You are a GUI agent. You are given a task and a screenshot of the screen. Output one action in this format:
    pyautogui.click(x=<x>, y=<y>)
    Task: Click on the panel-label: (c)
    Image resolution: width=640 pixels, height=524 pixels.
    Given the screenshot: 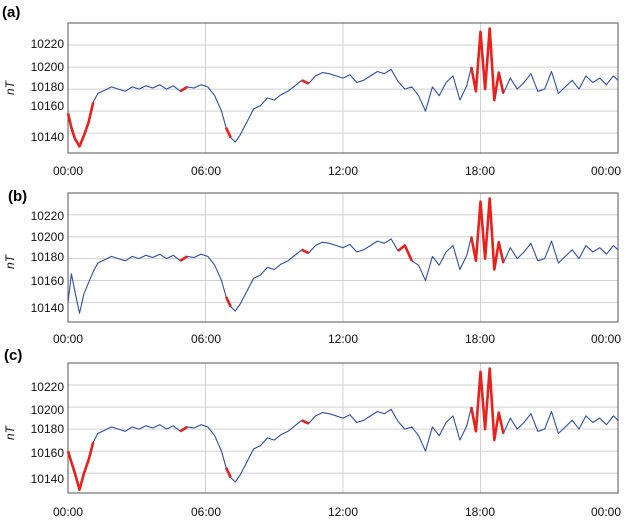 What is the action you would take?
    pyautogui.click(x=13, y=355)
    